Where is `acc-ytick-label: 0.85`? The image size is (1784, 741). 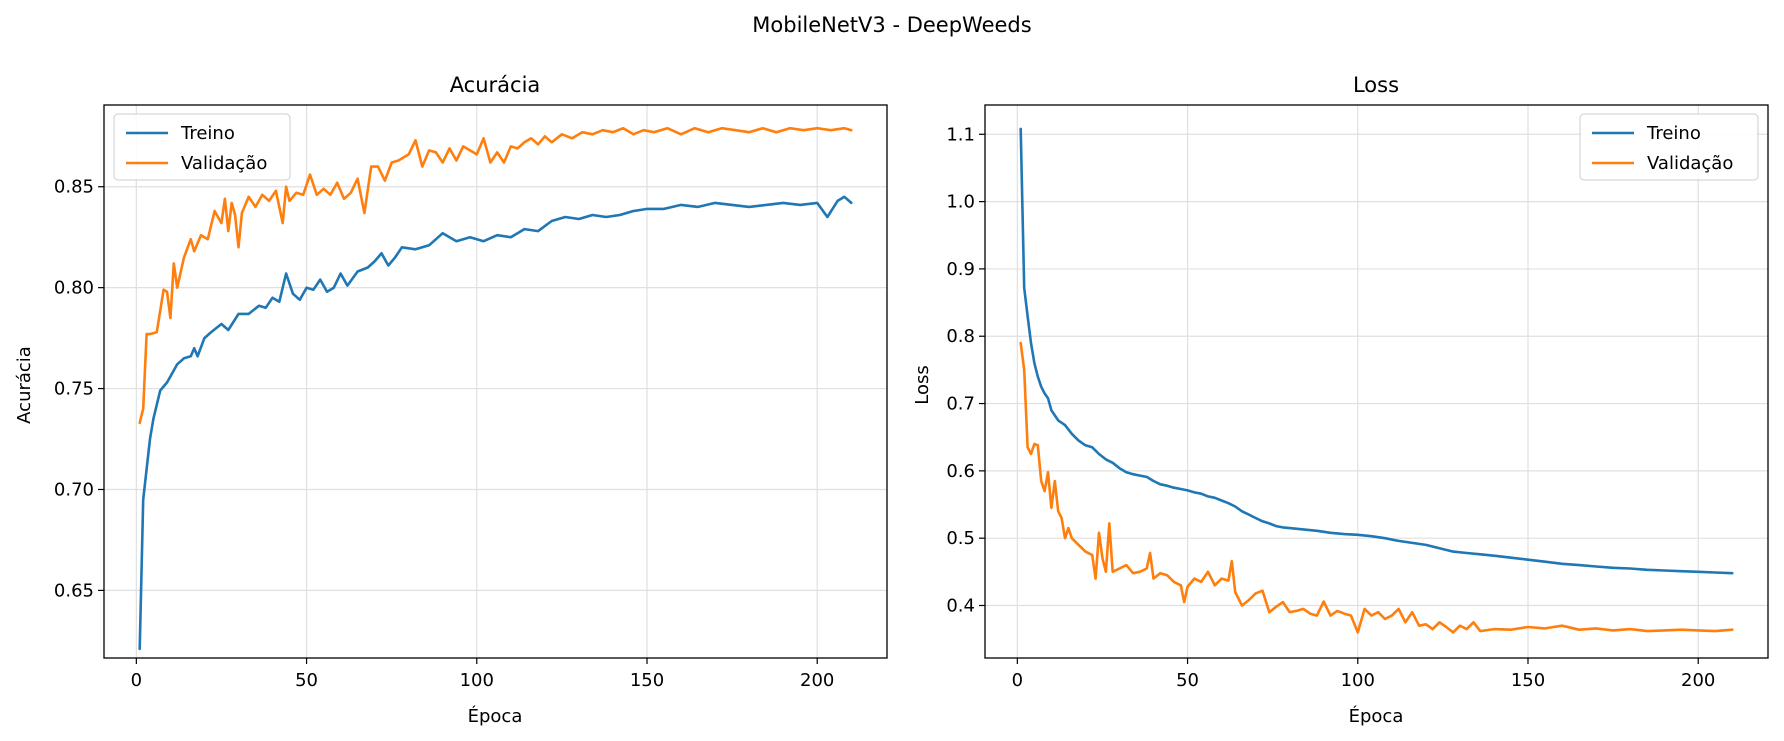 acc-ytick-label: 0.85 is located at coordinates (74, 187).